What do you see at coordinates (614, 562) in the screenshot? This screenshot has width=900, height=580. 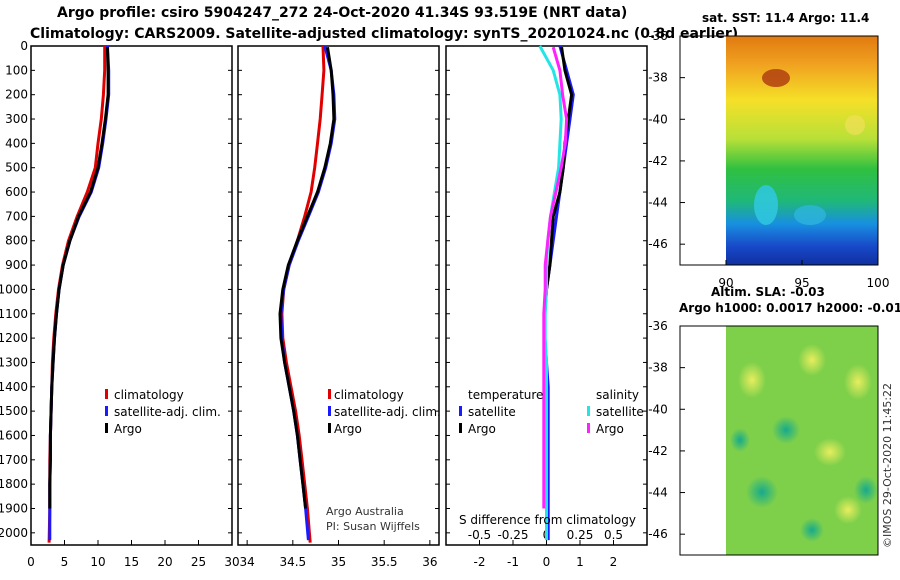 I see `xt-difftemp-2: 2` at bounding box center [614, 562].